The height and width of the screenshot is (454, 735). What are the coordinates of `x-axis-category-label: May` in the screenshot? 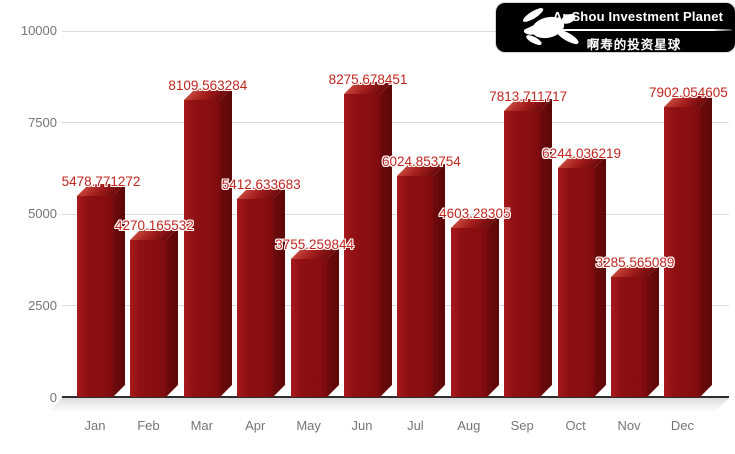 It's located at (308, 425).